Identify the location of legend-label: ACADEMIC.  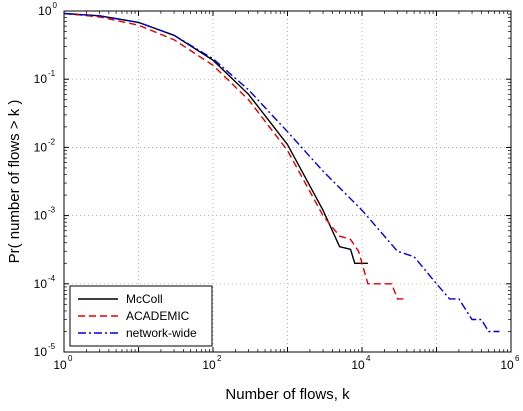
(158, 316).